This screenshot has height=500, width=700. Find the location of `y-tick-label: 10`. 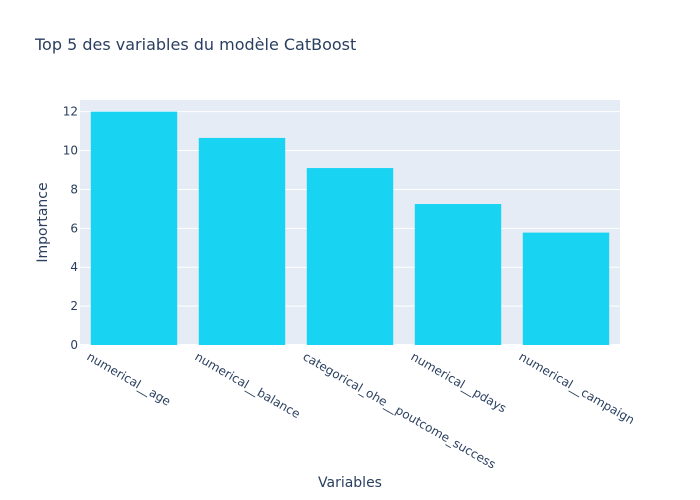

y-tick-label: 10 is located at coordinates (70, 151).